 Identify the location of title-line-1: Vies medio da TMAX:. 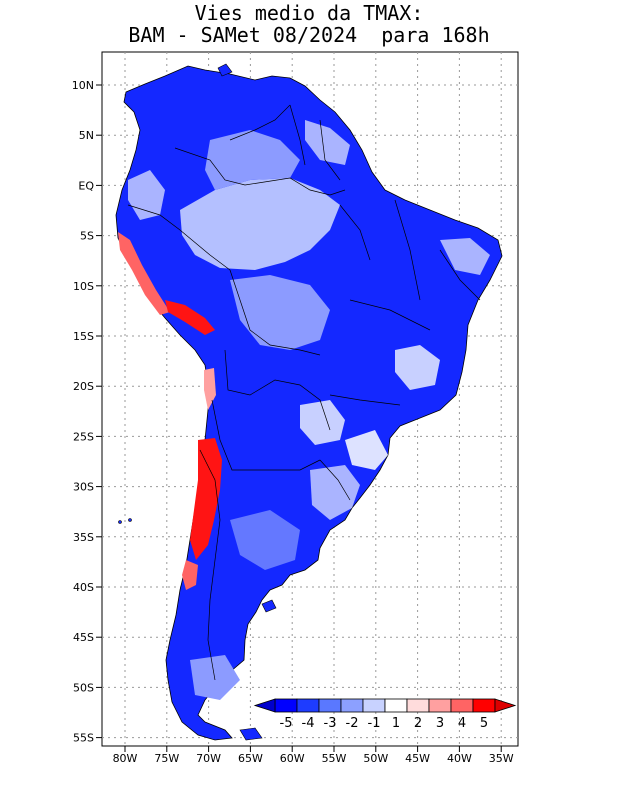
(309, 13).